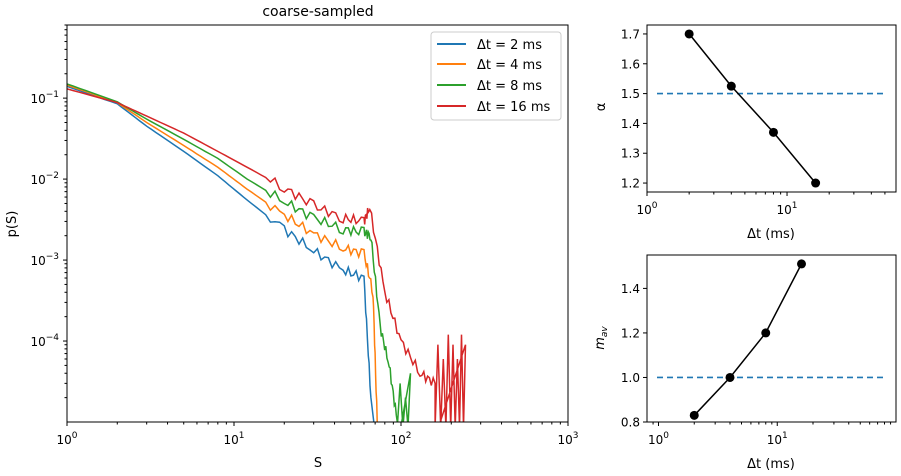  Describe the element at coordinates (630, 184) in the screenshot. I see `alpha-y-tick-label-0: 1.2` at that location.